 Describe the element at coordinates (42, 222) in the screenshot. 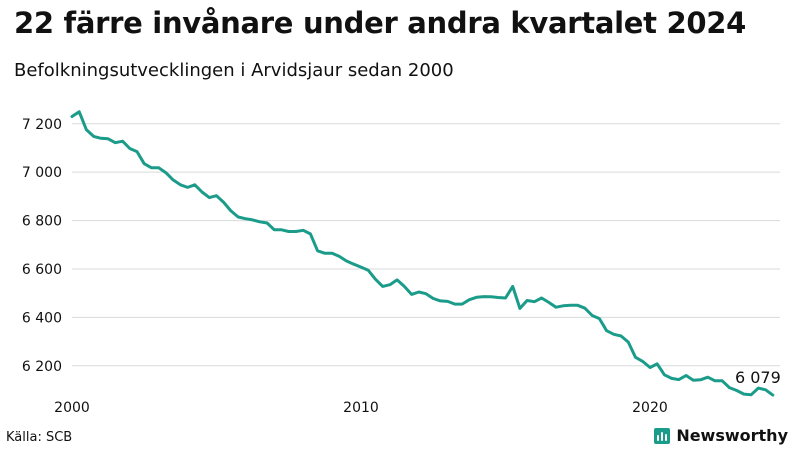

I see `y-tick-label: 6 800` at that location.